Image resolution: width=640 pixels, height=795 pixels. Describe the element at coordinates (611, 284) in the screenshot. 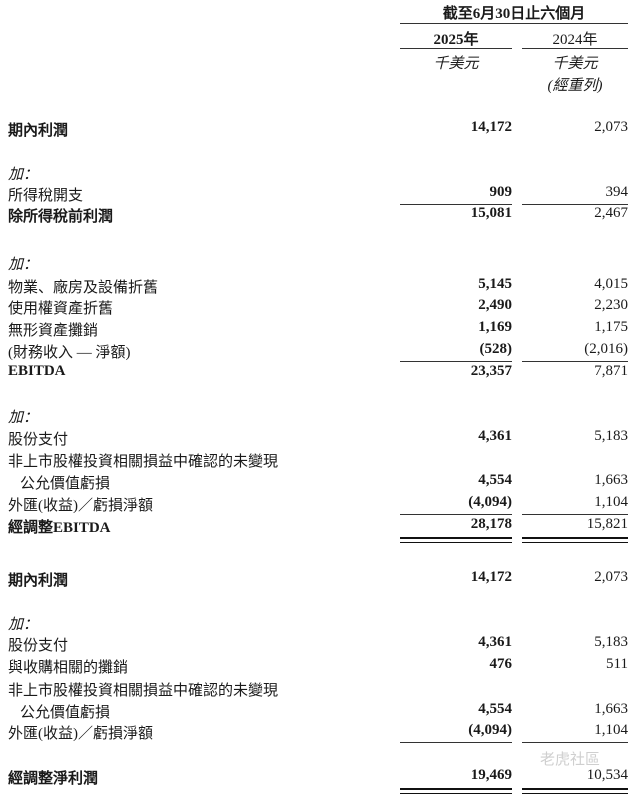

I see `value-2024: 4,015` at that location.